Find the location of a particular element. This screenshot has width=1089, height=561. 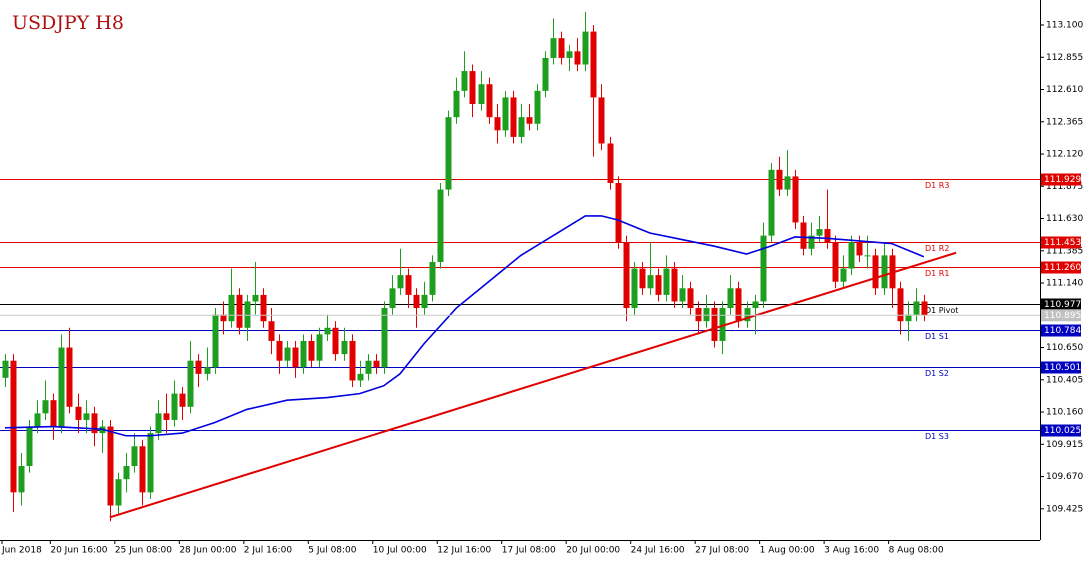

level-price-label: 111.260 is located at coordinates (1062, 268).